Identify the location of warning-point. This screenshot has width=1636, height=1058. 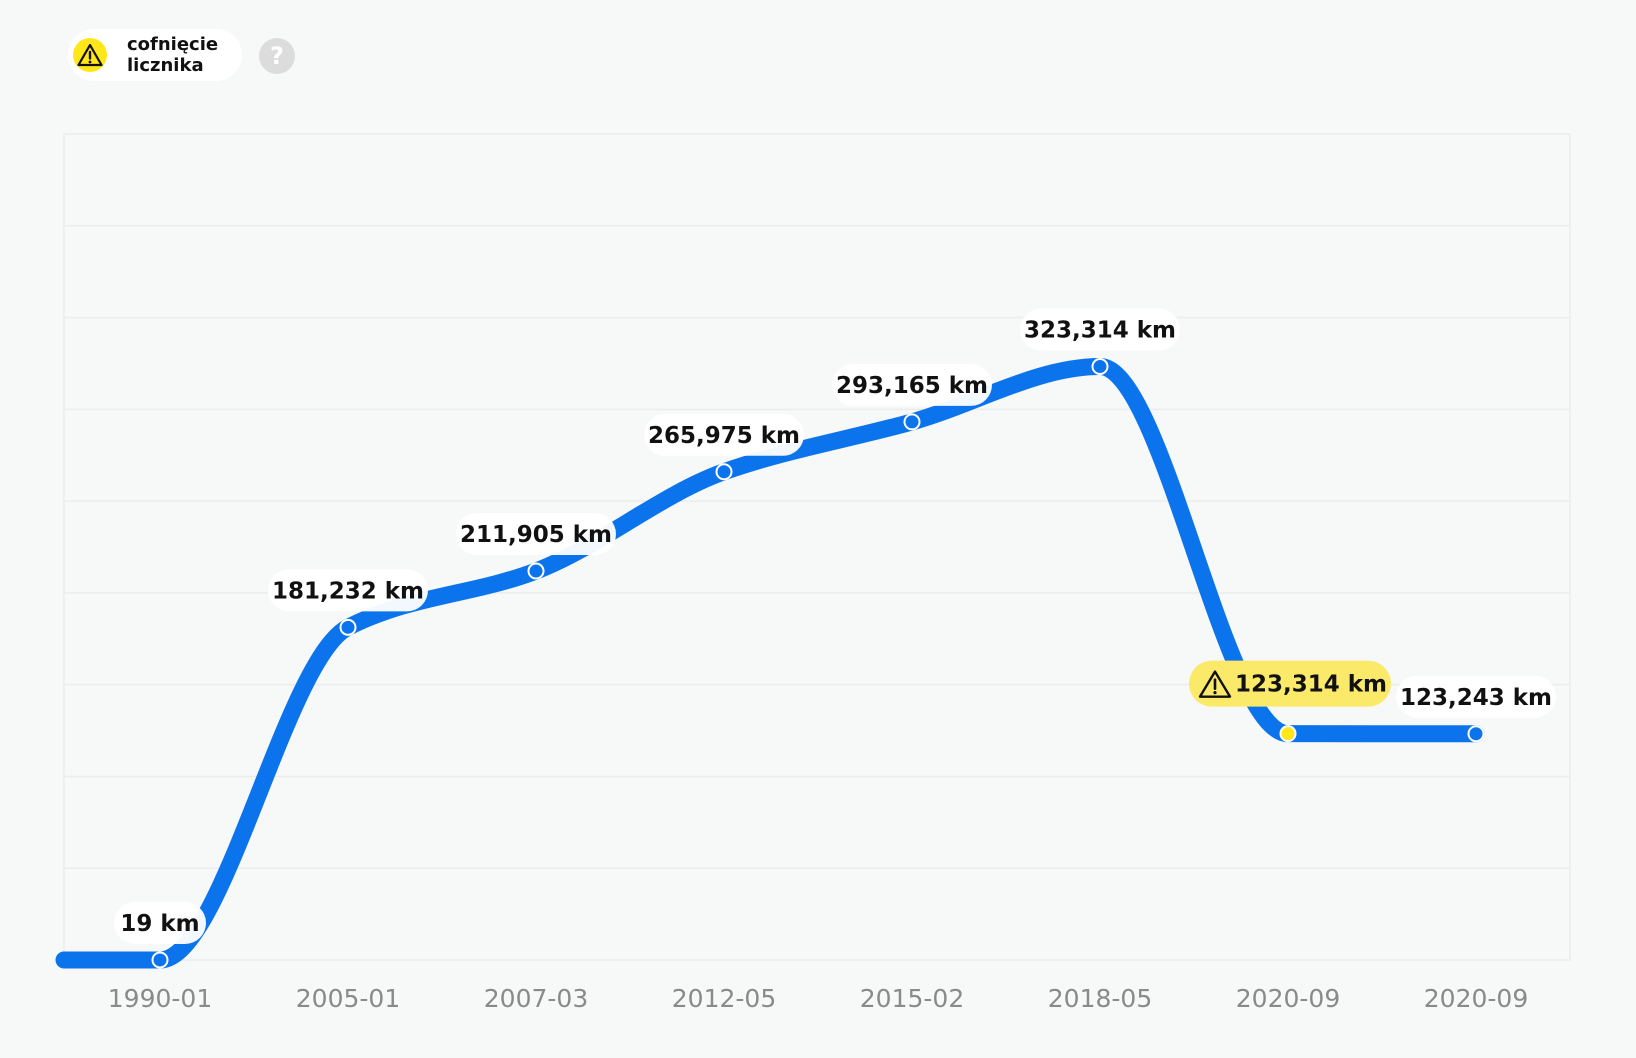
(1288, 734).